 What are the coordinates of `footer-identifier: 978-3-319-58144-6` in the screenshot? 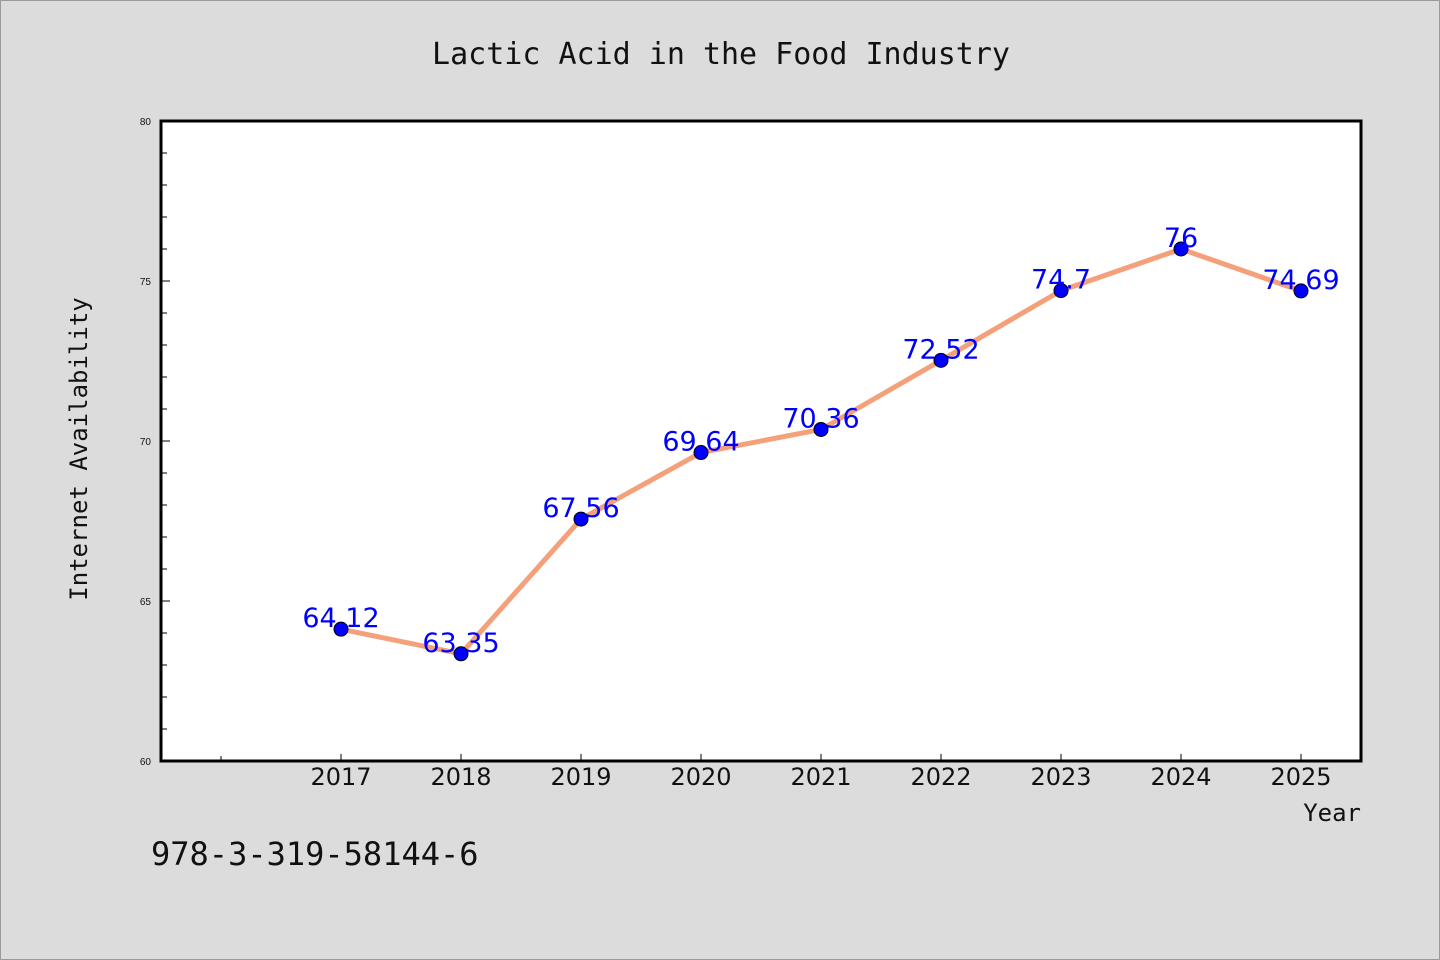 It's located at (315, 854).